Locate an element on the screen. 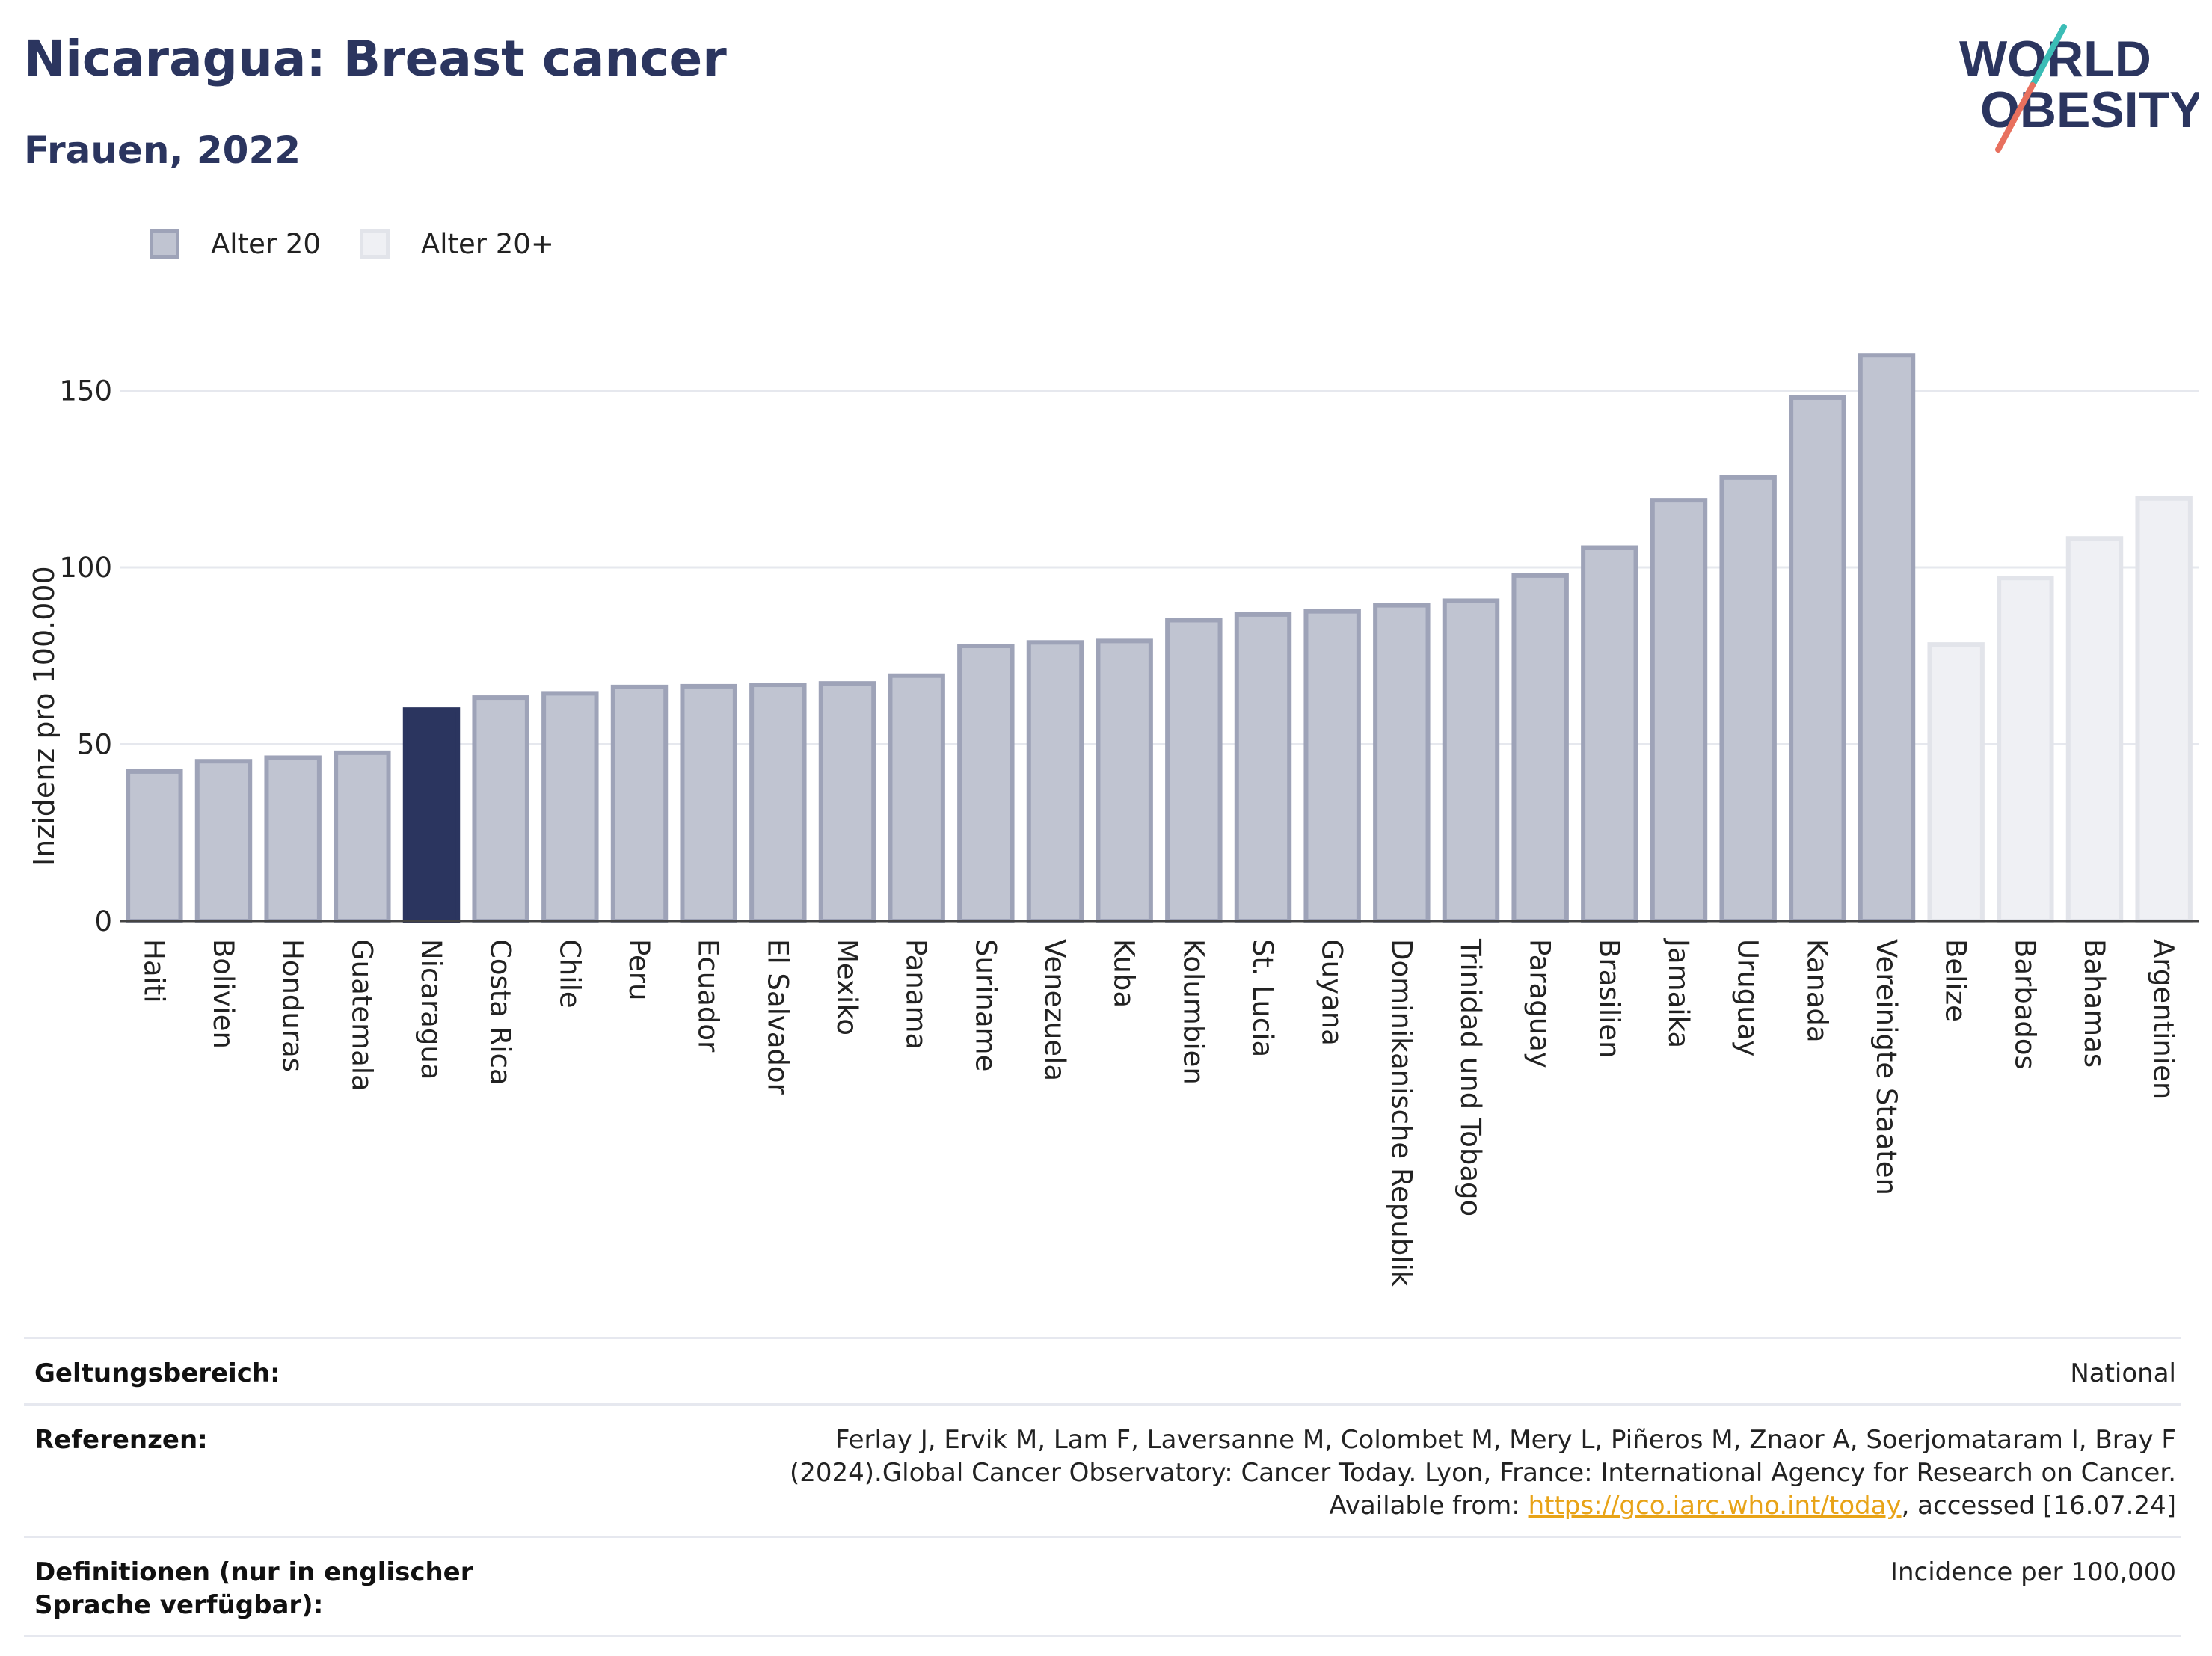  x-tick-label: Trinidad und Tobago is located at coordinates (1470, 1077).